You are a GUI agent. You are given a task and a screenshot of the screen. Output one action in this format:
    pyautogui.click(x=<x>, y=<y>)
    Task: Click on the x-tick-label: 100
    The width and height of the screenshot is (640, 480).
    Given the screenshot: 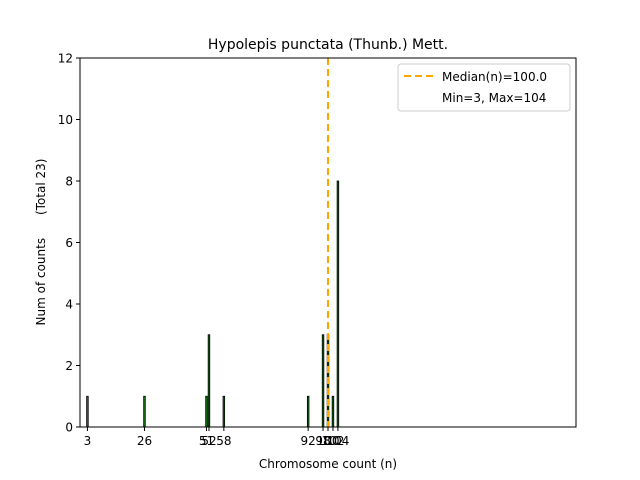 What is the action you would take?
    pyautogui.click(x=328, y=441)
    